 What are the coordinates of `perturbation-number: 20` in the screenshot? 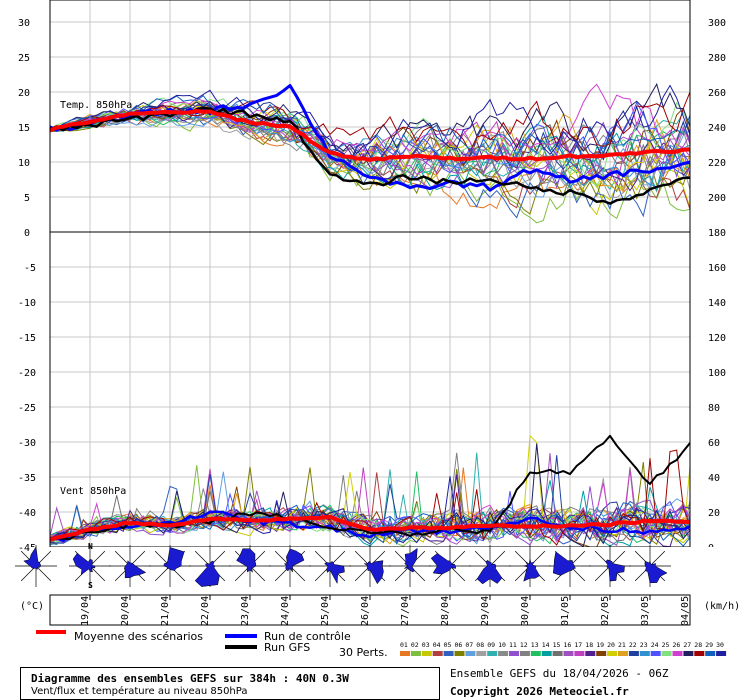 It's located at (611, 645).